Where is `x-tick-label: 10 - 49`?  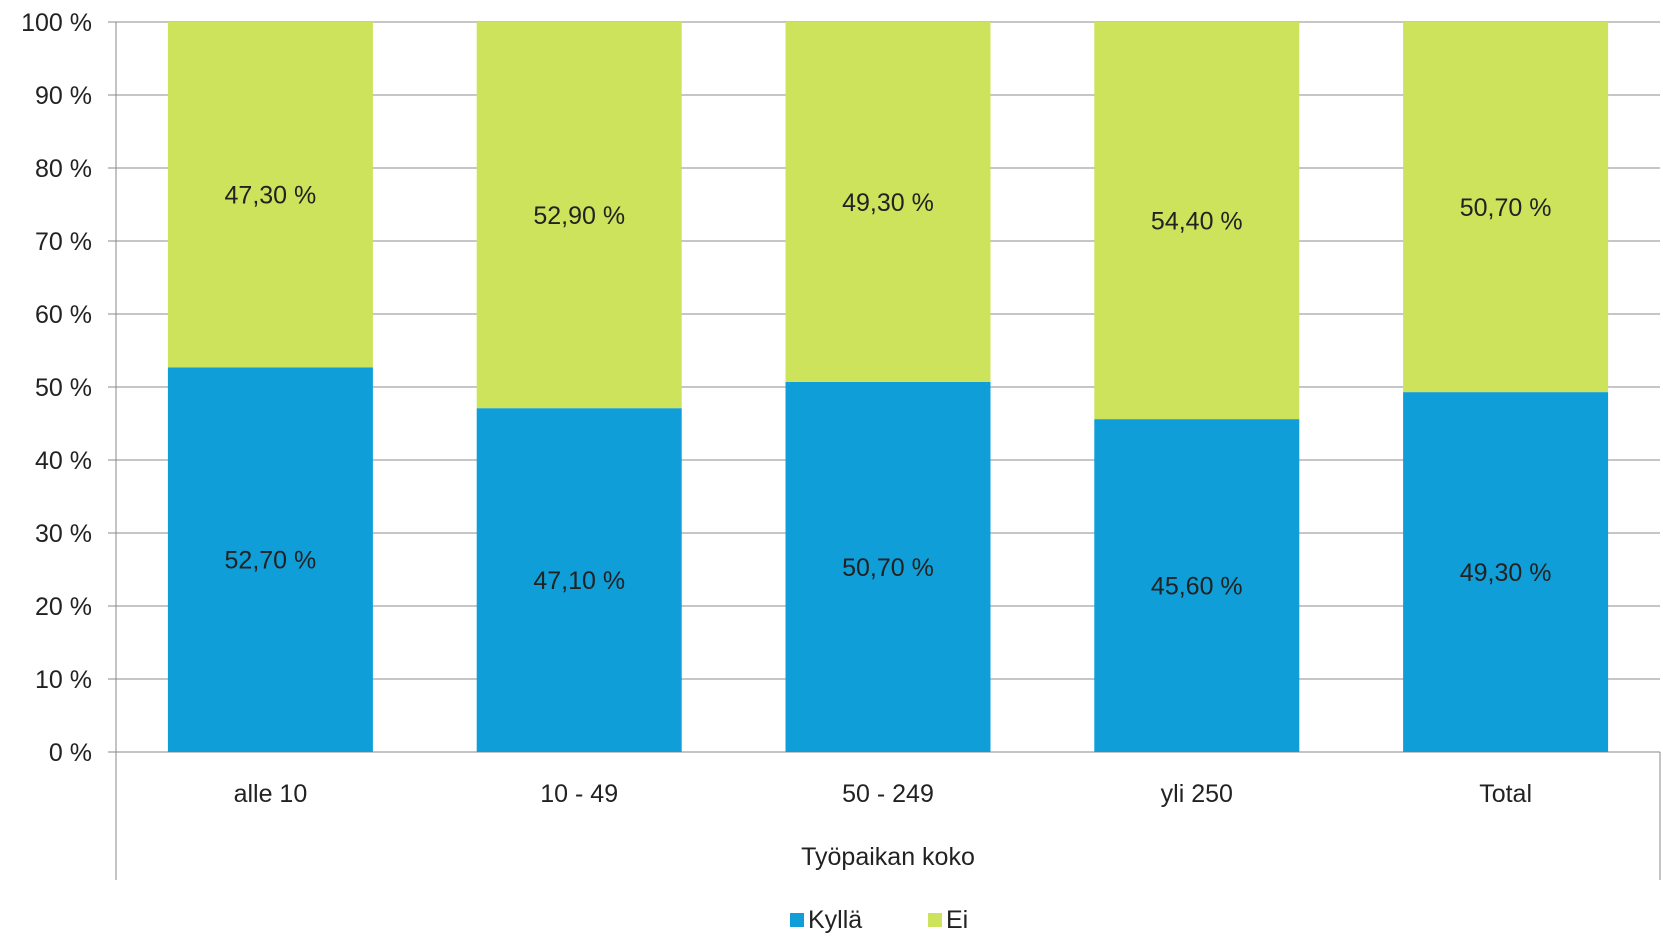
x-tick-label: 10 - 49 is located at coordinates (579, 794).